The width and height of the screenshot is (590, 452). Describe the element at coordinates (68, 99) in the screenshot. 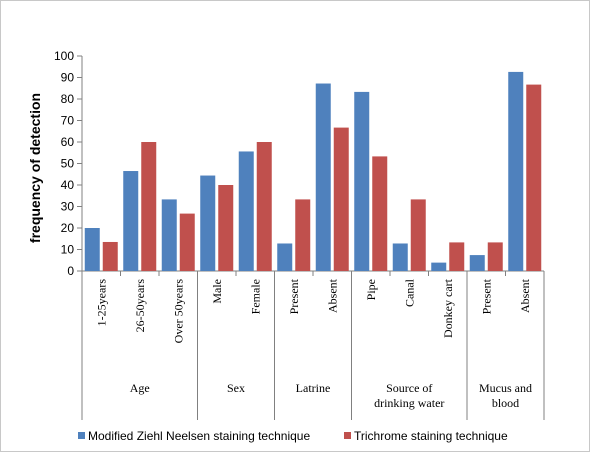

I see `y-tick-label: 80` at that location.